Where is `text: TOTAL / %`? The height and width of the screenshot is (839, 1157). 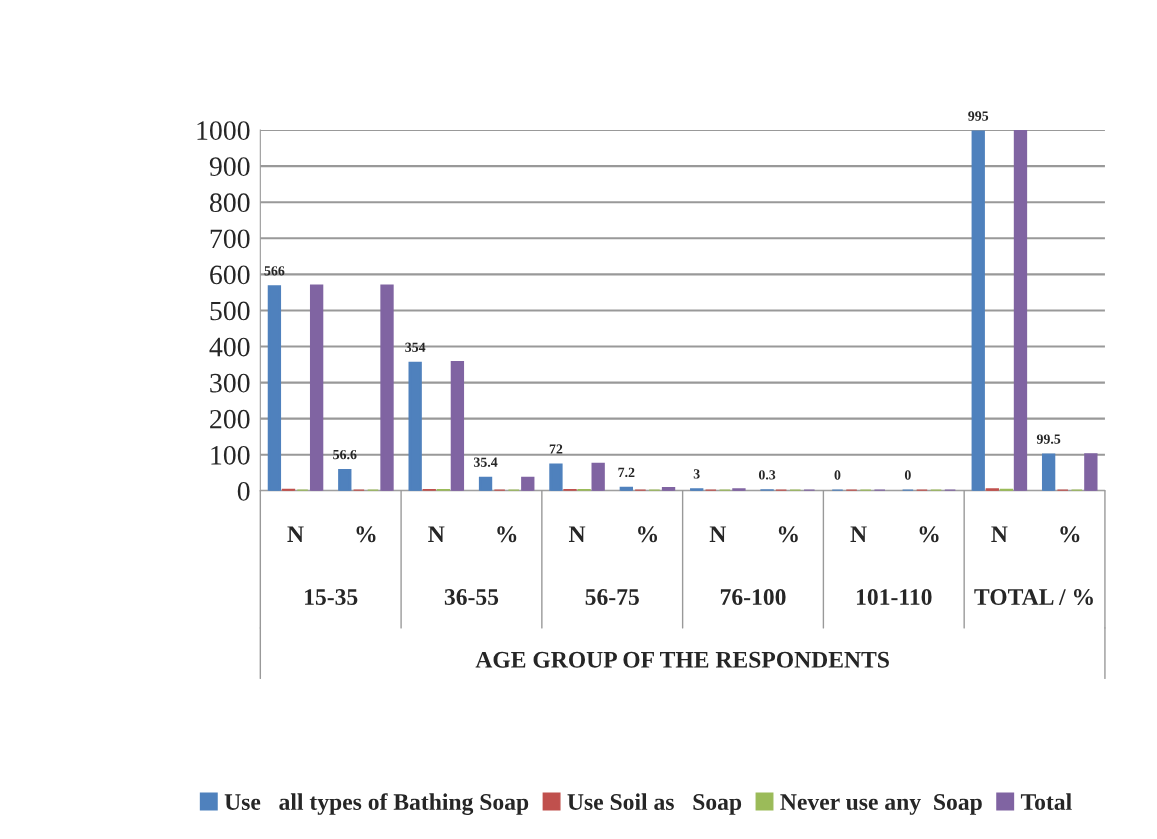 text: TOTAL / % is located at coordinates (1033, 597).